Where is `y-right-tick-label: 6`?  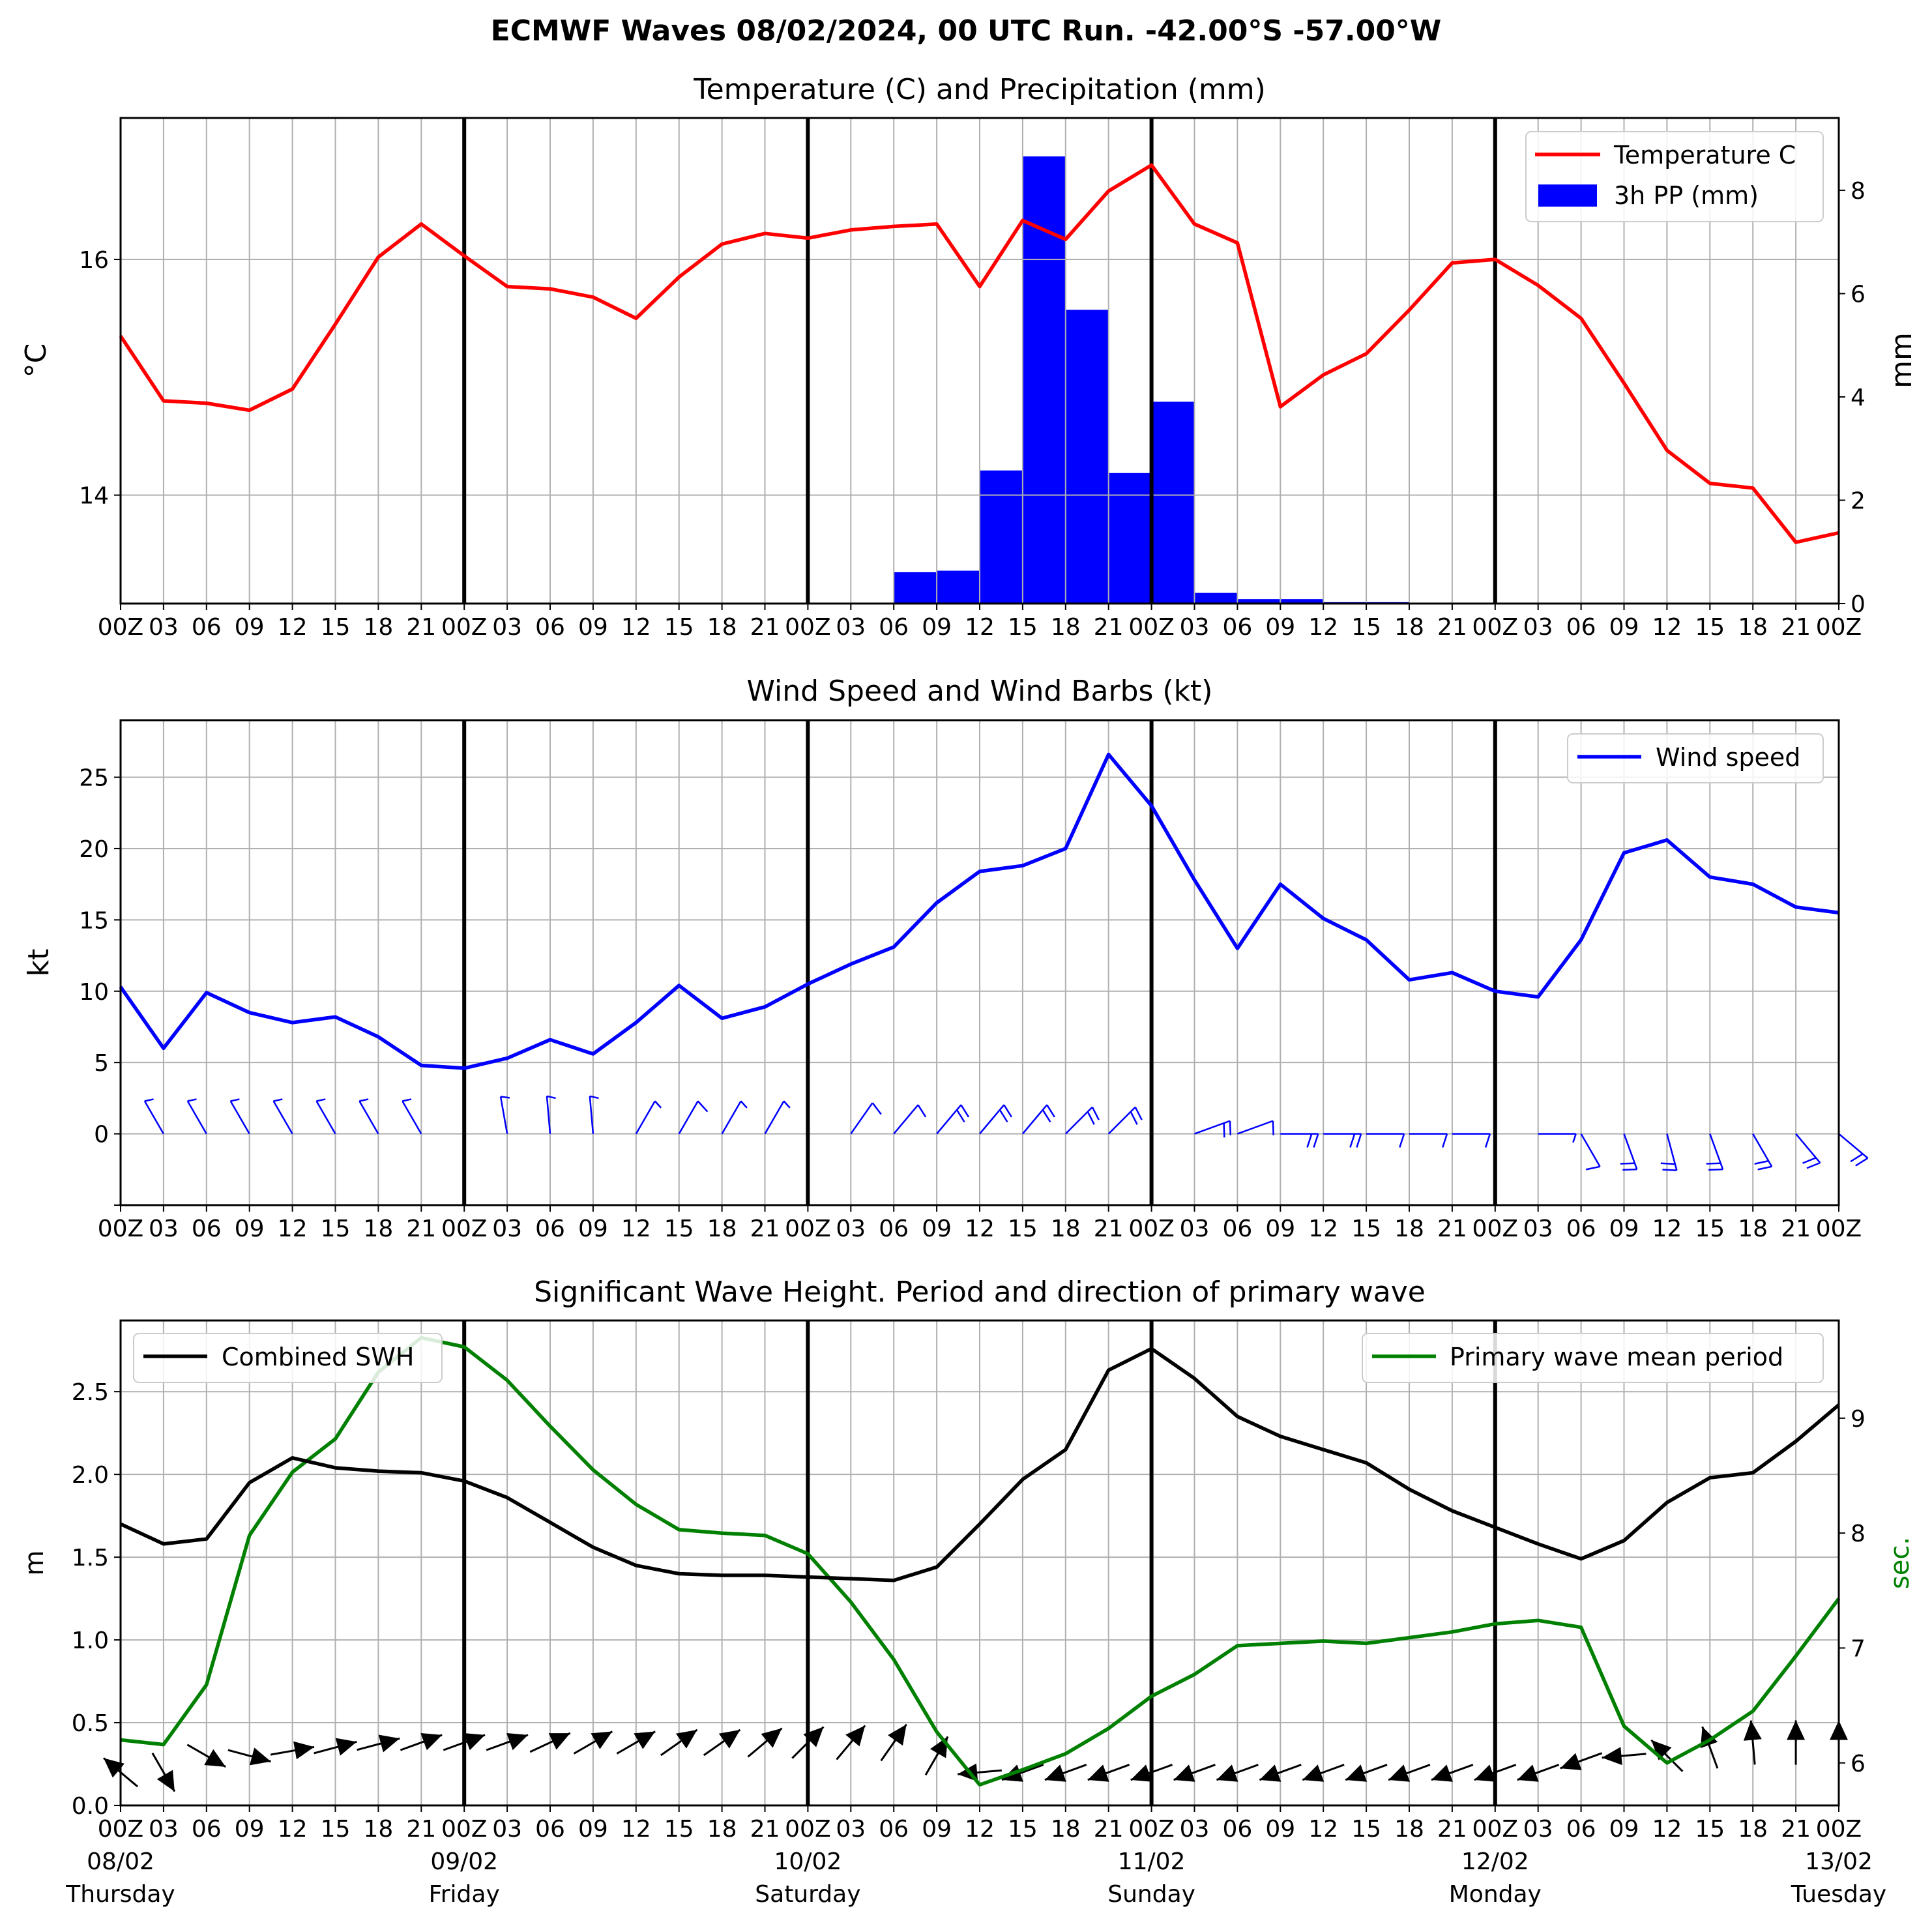 y-right-tick-label: 6 is located at coordinates (1858, 294).